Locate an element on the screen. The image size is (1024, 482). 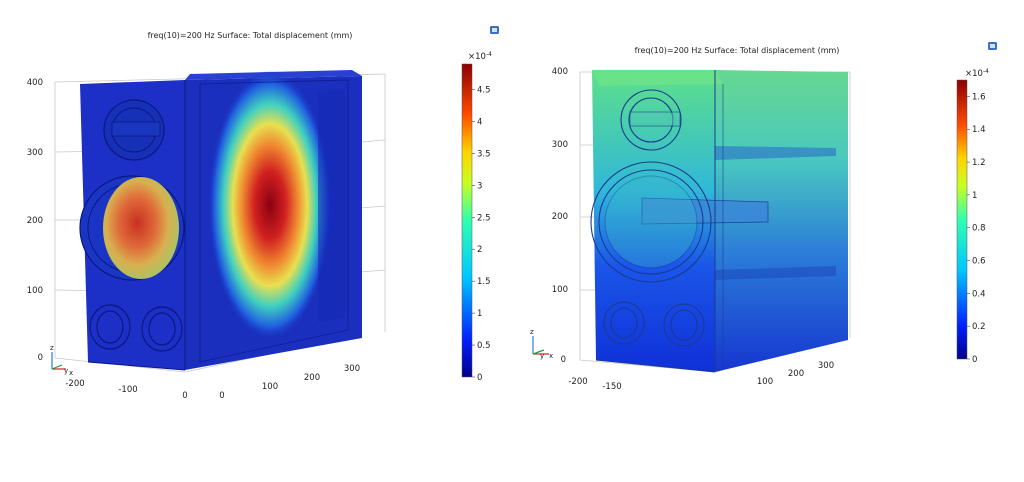
colorbar-tick-label: 4.5 is located at coordinates (484, 91).